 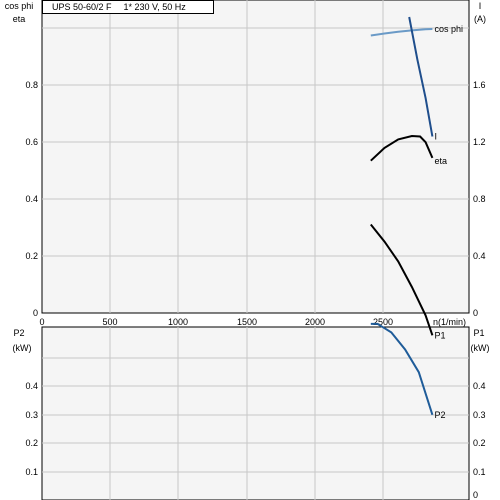 What do you see at coordinates (449, 322) in the screenshot?
I see `x-axis-label: n(1/min)` at bounding box center [449, 322].